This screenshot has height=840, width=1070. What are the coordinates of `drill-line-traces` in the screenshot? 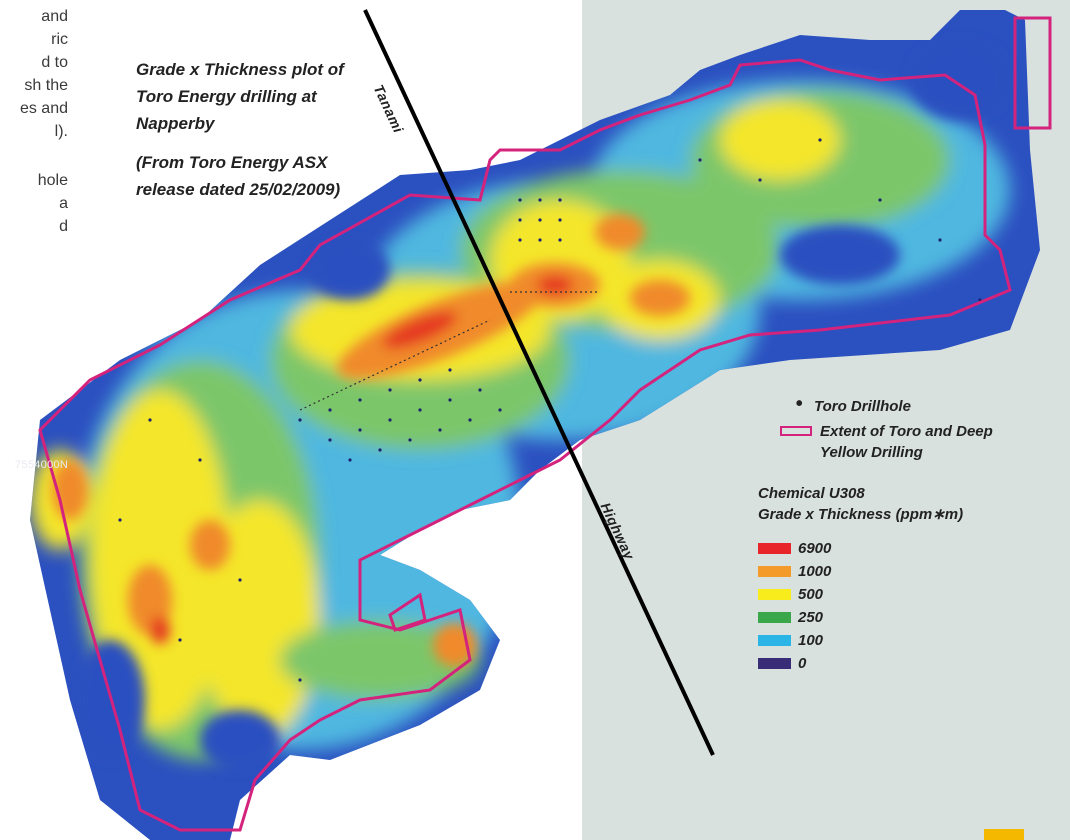 It's located at (449, 351).